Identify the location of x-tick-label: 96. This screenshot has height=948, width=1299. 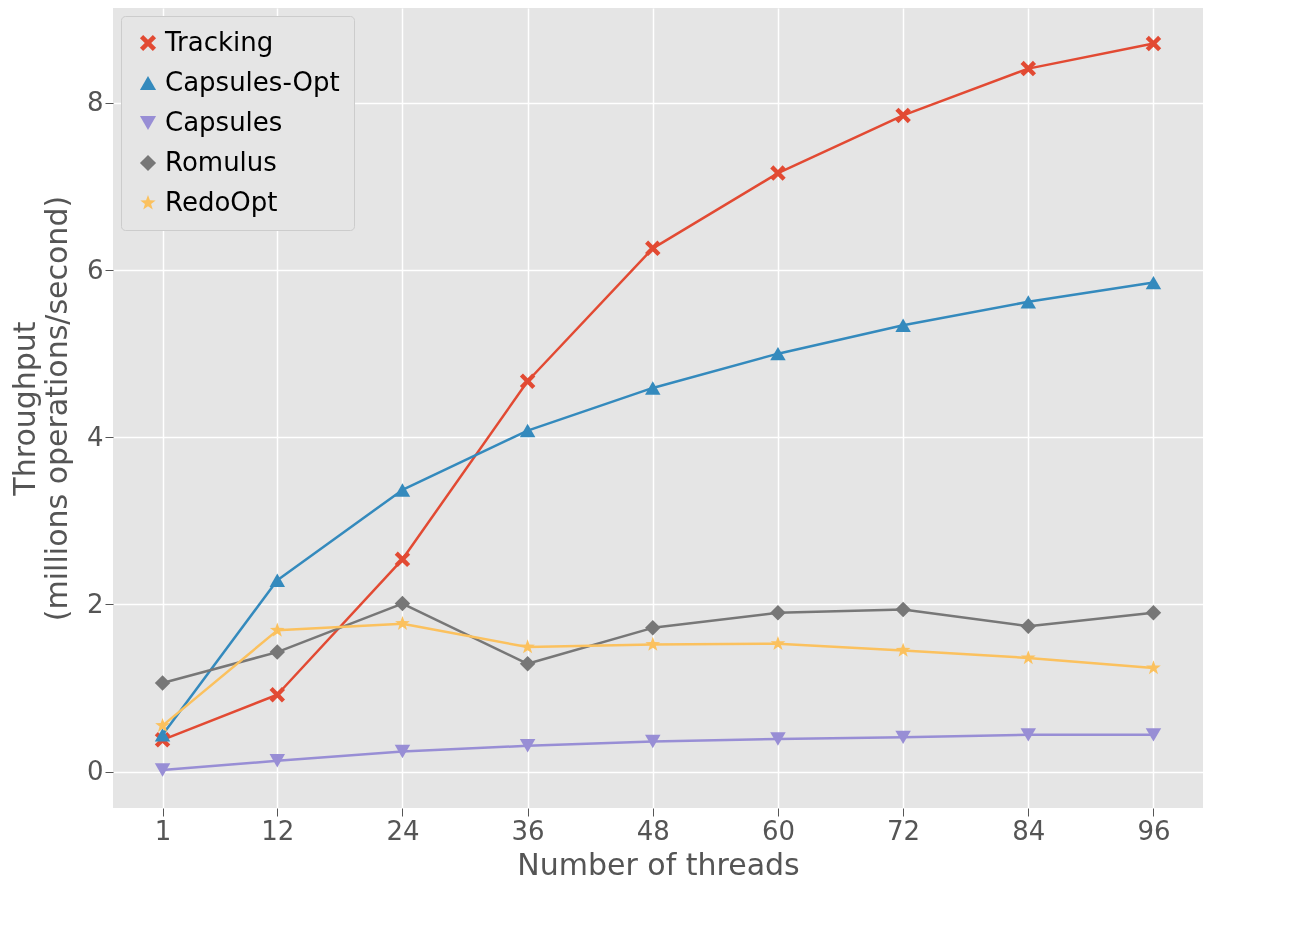
(1154, 830).